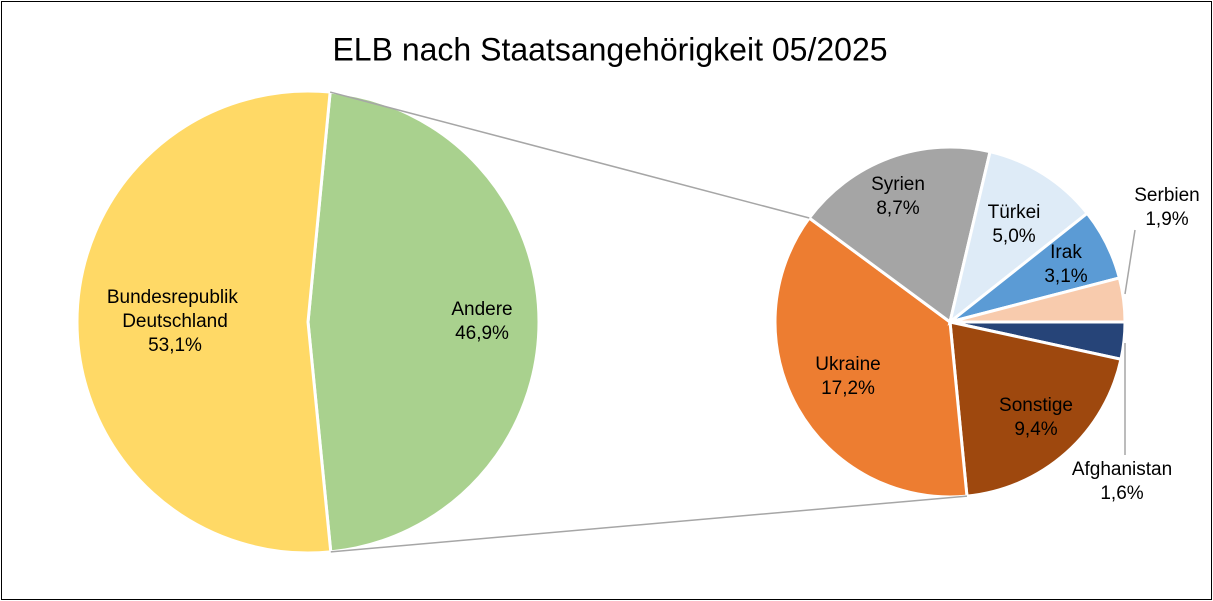  What do you see at coordinates (1130, 262) in the screenshot?
I see `leader-line` at bounding box center [1130, 262].